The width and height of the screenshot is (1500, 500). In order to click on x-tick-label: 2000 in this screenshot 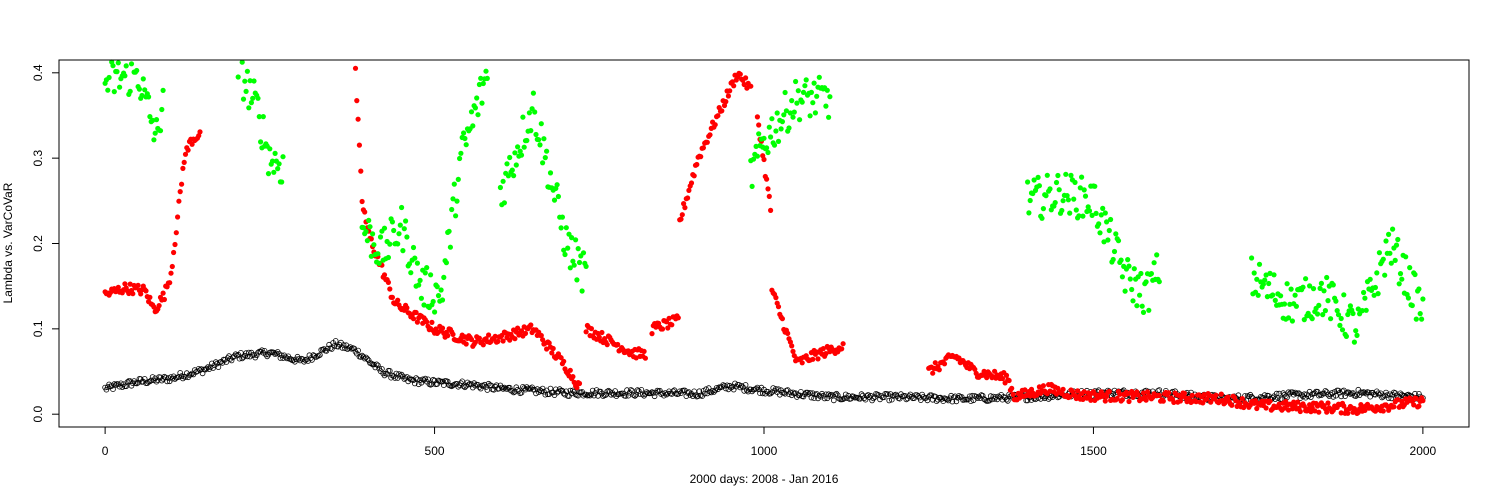, I will do `click(1423, 451)`.